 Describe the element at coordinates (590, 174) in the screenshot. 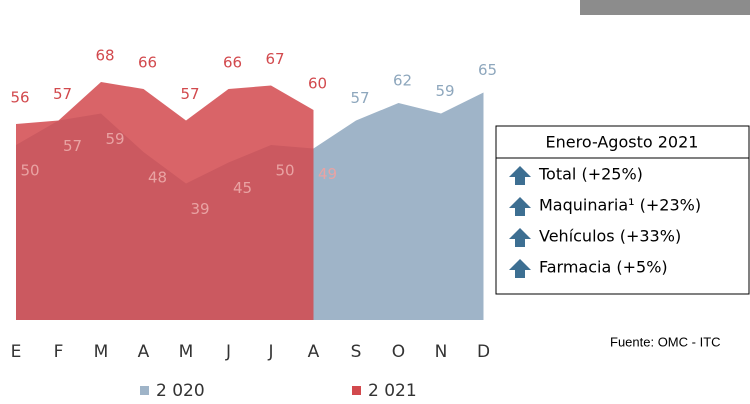

I see `annotation-item: Total (+25%)` at that location.